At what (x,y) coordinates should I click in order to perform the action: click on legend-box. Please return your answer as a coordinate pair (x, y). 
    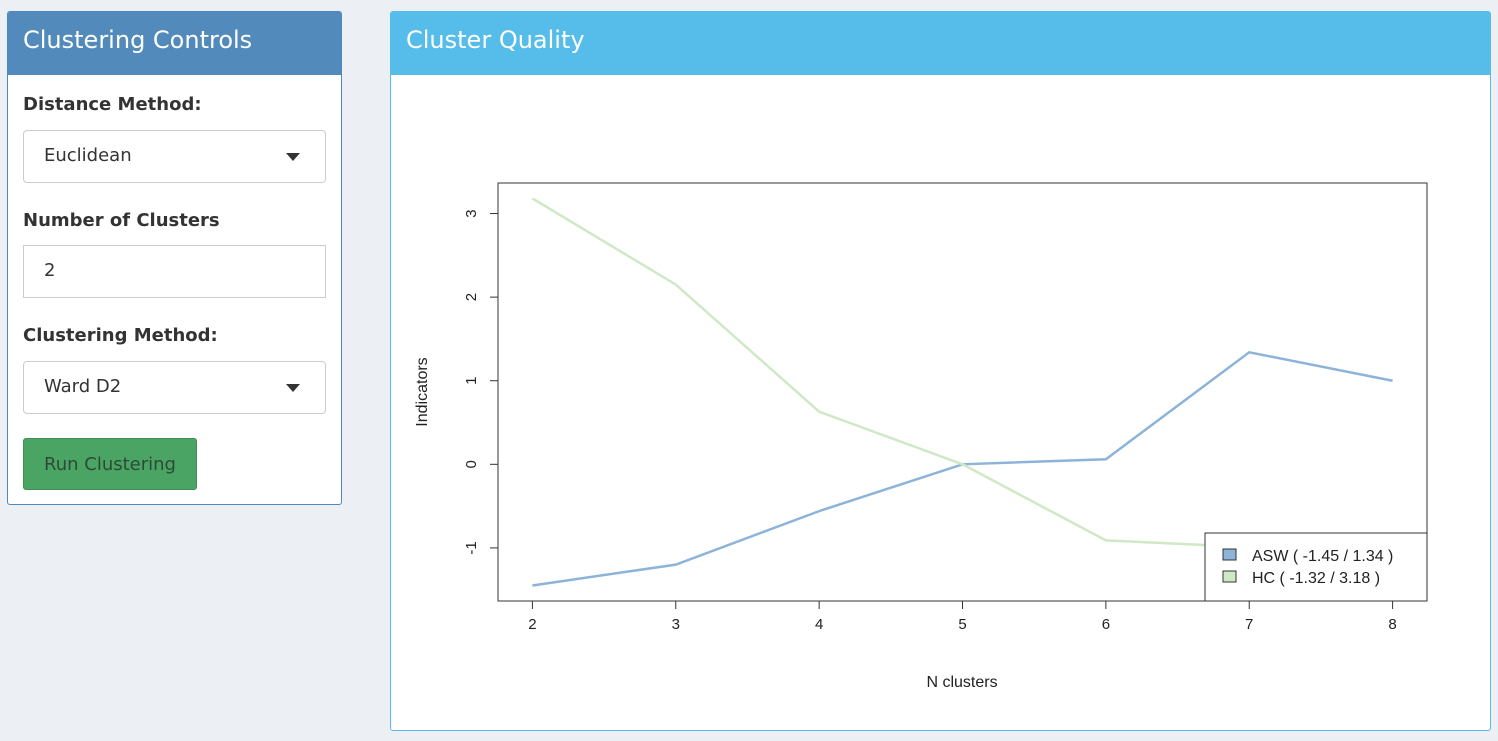
    Looking at the image, I should click on (1316, 567).